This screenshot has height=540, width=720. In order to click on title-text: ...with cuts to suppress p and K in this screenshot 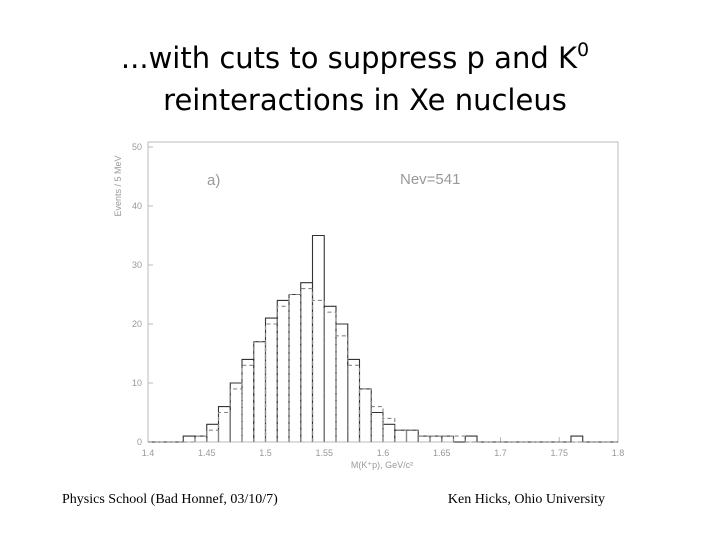, I will do `click(349, 58)`.